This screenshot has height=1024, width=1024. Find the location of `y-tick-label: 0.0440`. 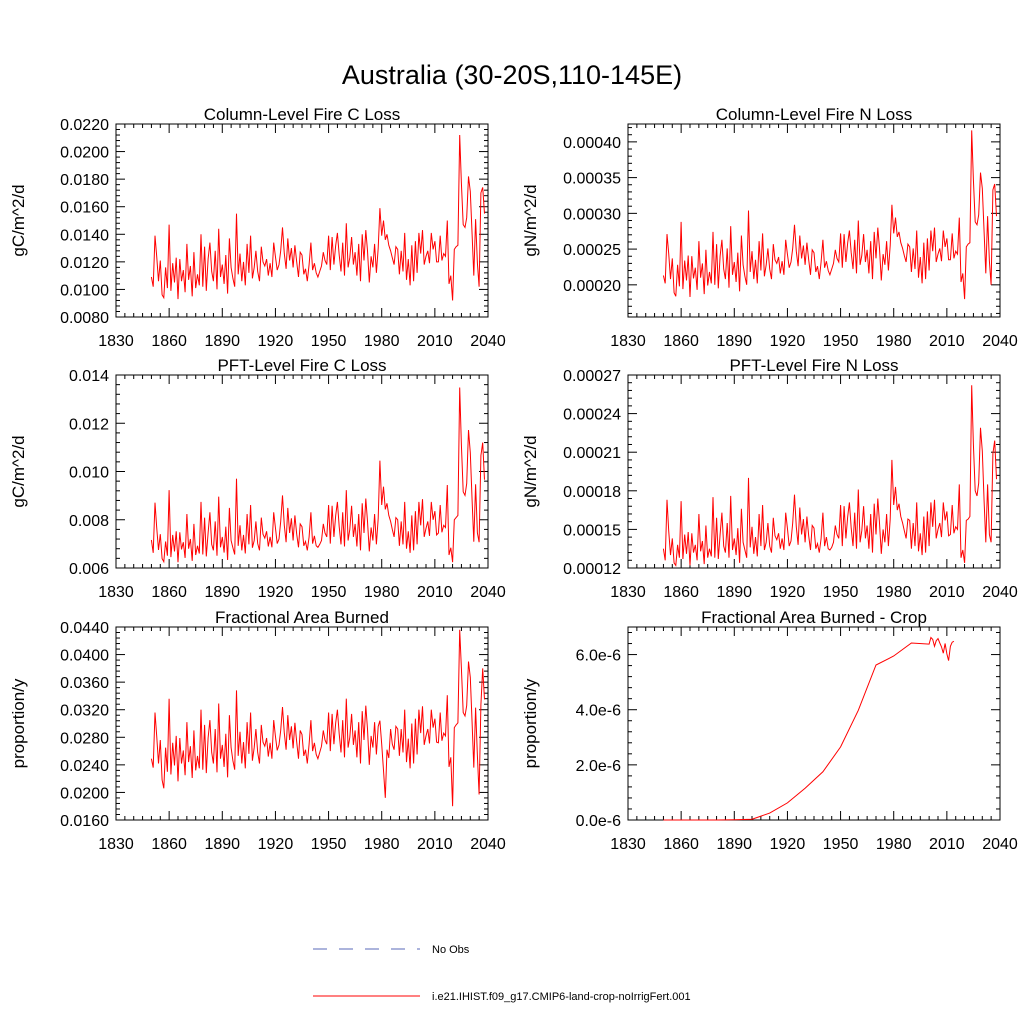

y-tick-label: 0.0440 is located at coordinates (84, 628).